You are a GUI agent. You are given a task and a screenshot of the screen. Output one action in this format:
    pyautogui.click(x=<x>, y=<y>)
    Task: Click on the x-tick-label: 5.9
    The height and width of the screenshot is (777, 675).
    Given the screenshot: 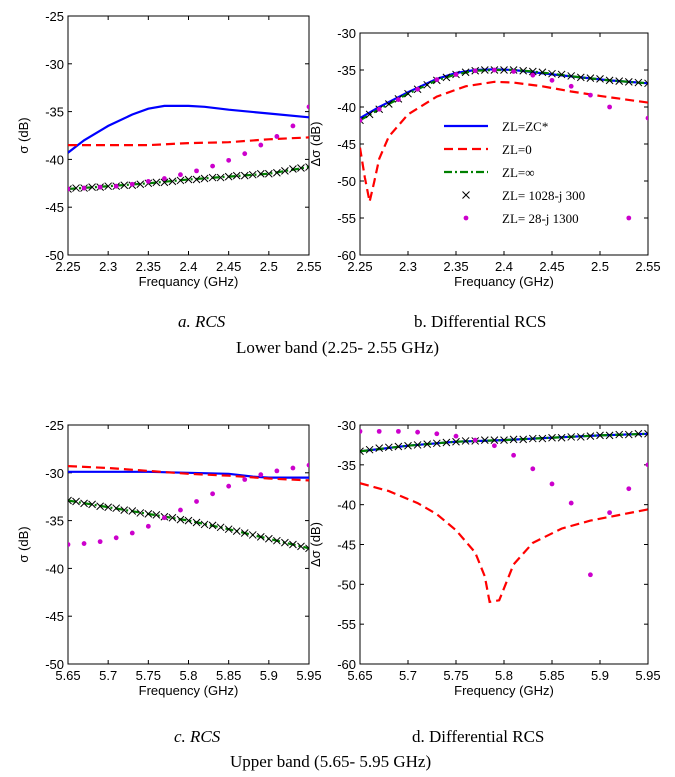 What is the action you would take?
    pyautogui.click(x=600, y=675)
    